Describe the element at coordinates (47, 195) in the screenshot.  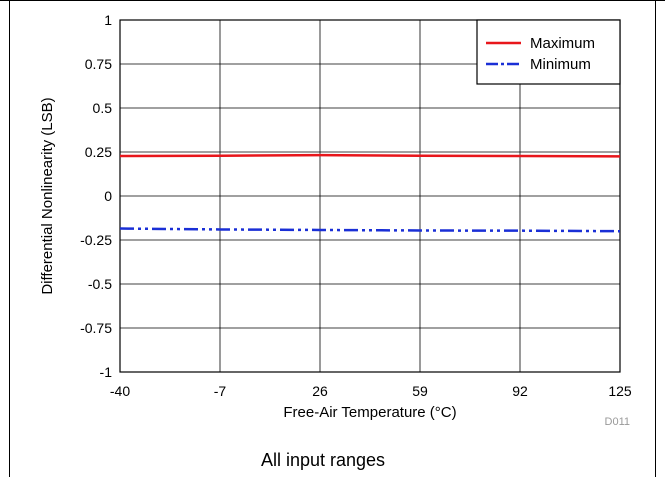
I see `y-axis-label: Differential Nonlinearity (LSB)` at that location.